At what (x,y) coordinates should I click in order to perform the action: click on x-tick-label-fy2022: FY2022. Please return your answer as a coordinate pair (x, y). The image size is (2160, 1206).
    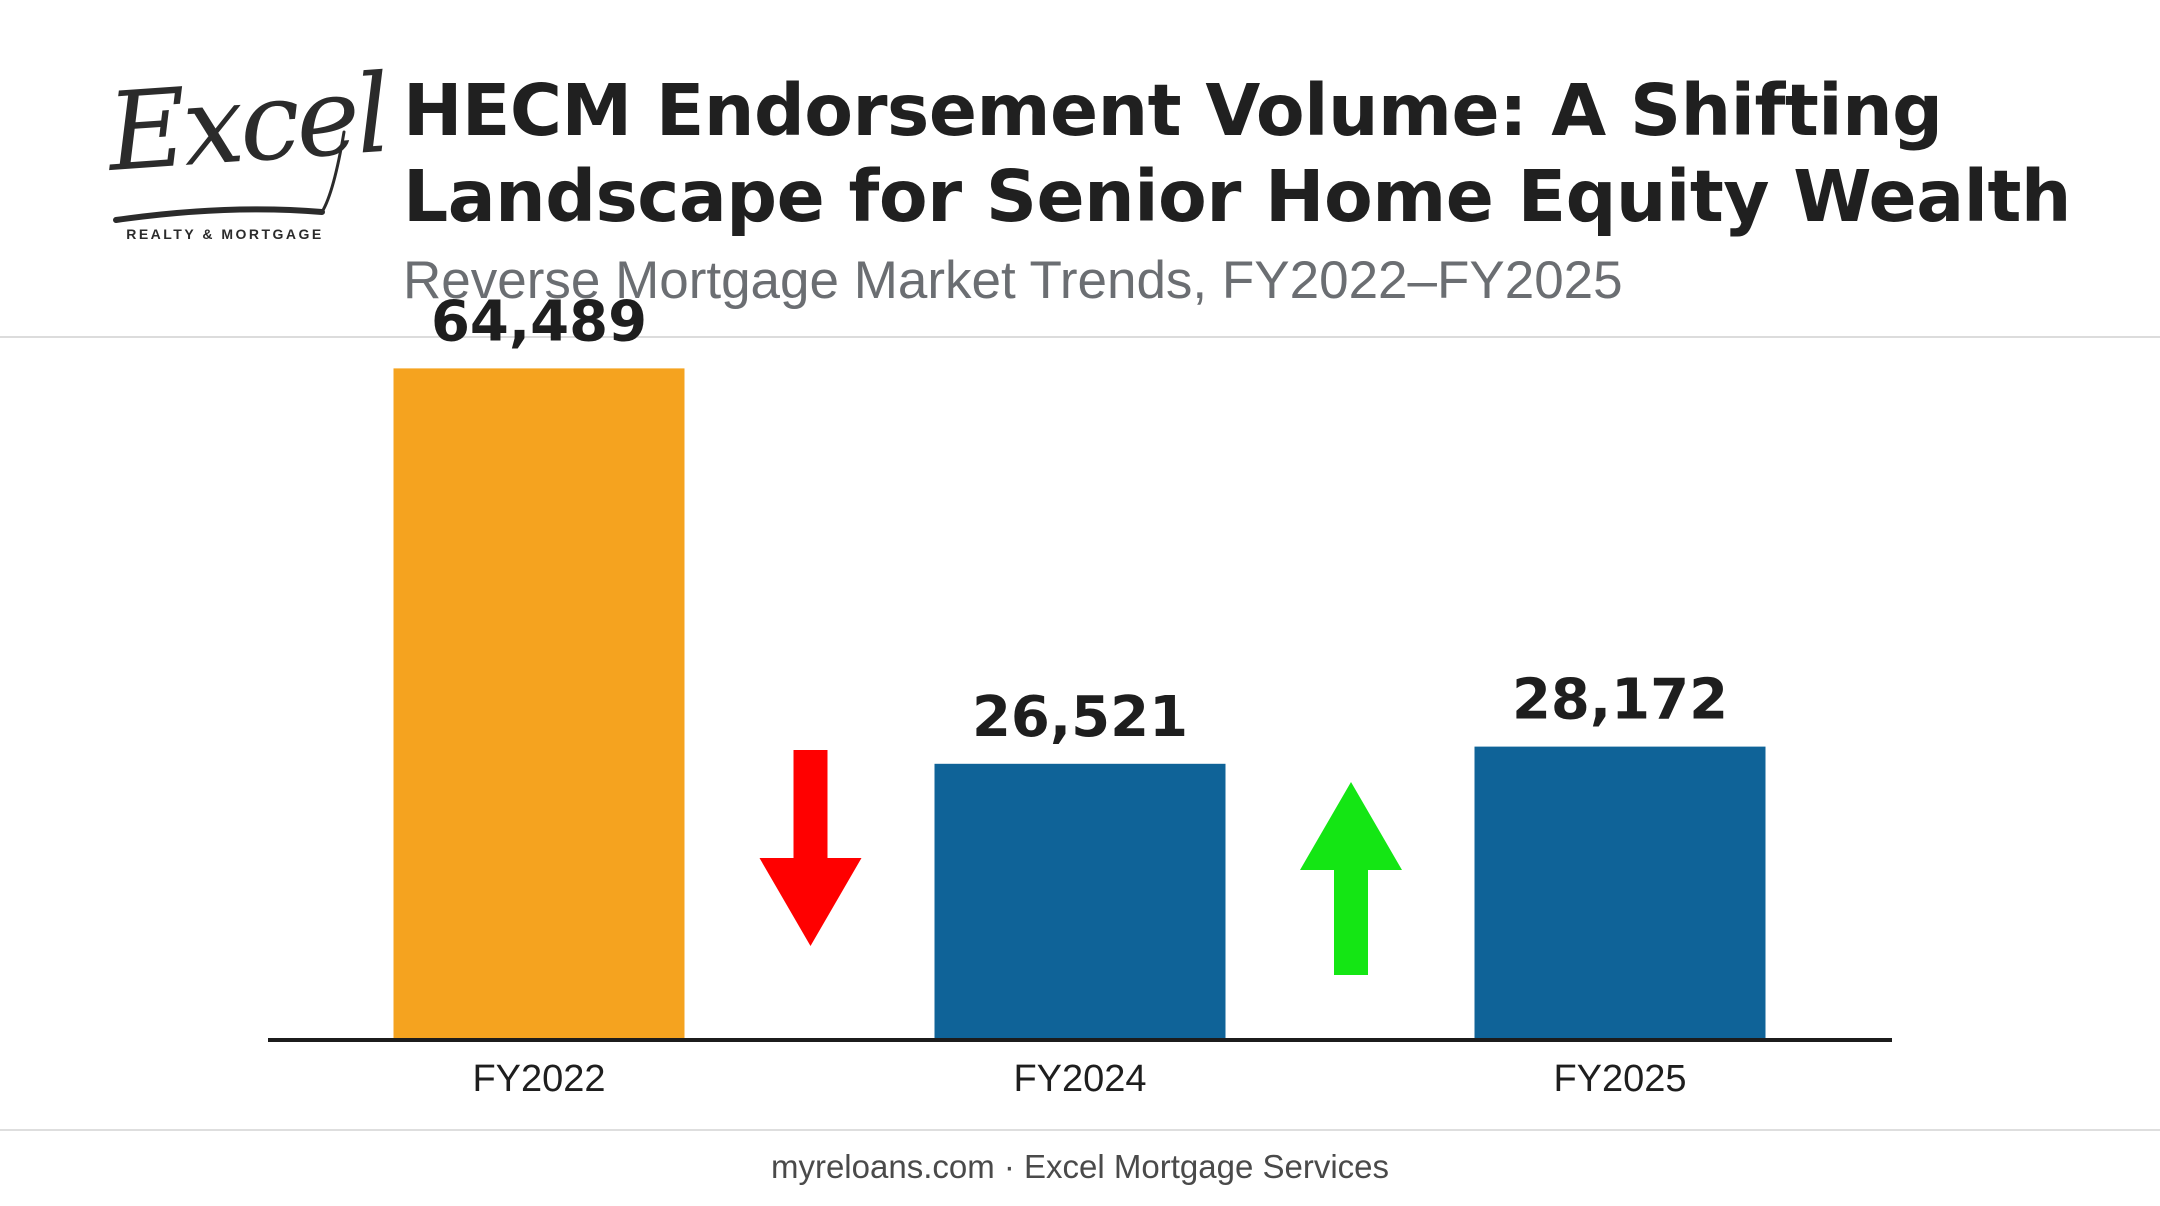
    Looking at the image, I should click on (538, 1079).